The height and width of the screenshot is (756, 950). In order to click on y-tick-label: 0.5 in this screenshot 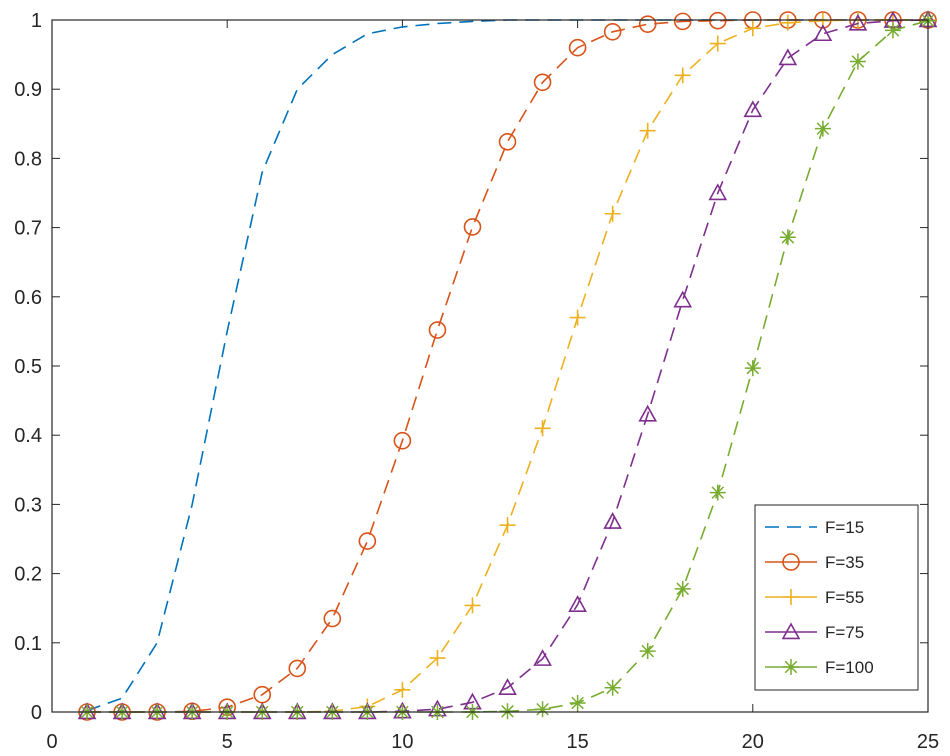, I will do `click(28, 367)`.